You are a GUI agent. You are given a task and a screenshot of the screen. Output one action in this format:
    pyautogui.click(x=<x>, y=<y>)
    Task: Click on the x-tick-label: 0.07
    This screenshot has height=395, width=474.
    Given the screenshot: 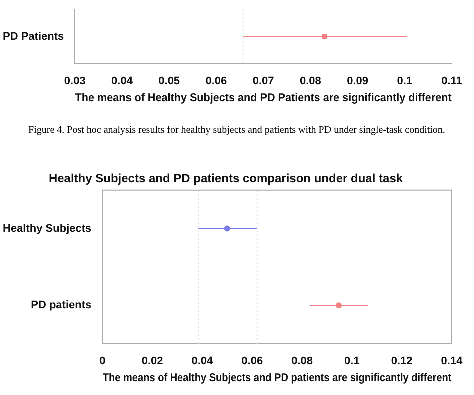 What is the action you would take?
    pyautogui.click(x=263, y=82)
    